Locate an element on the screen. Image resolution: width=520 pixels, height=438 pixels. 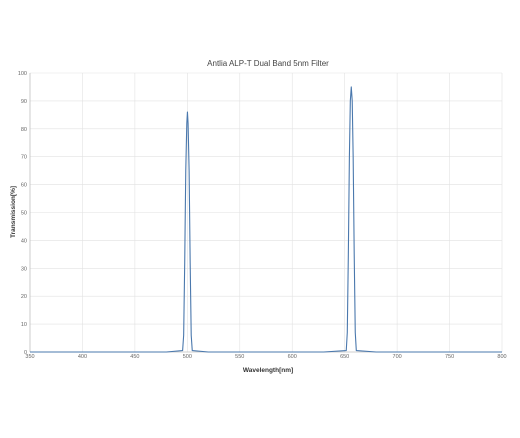
x-tick-label: 350 is located at coordinates (29, 357).